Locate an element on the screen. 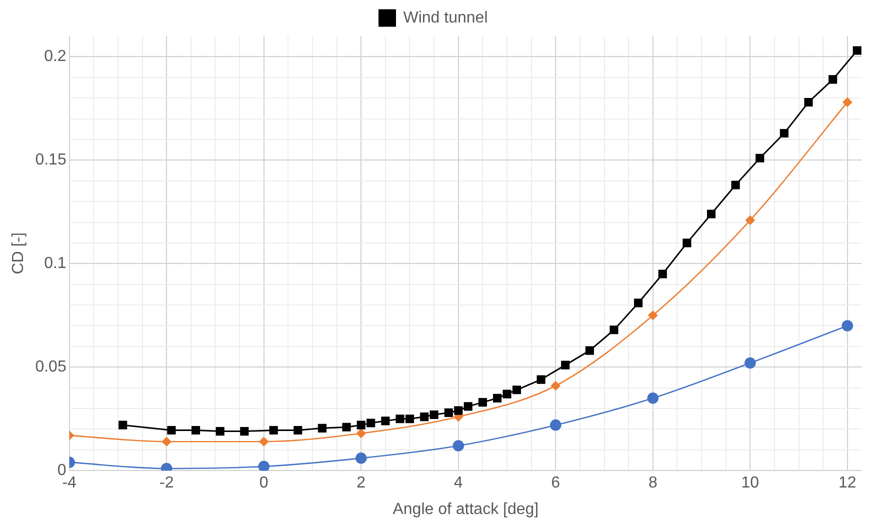 This screenshot has height=525, width=870. y-tick-label: 0.1 is located at coordinates (55, 263).